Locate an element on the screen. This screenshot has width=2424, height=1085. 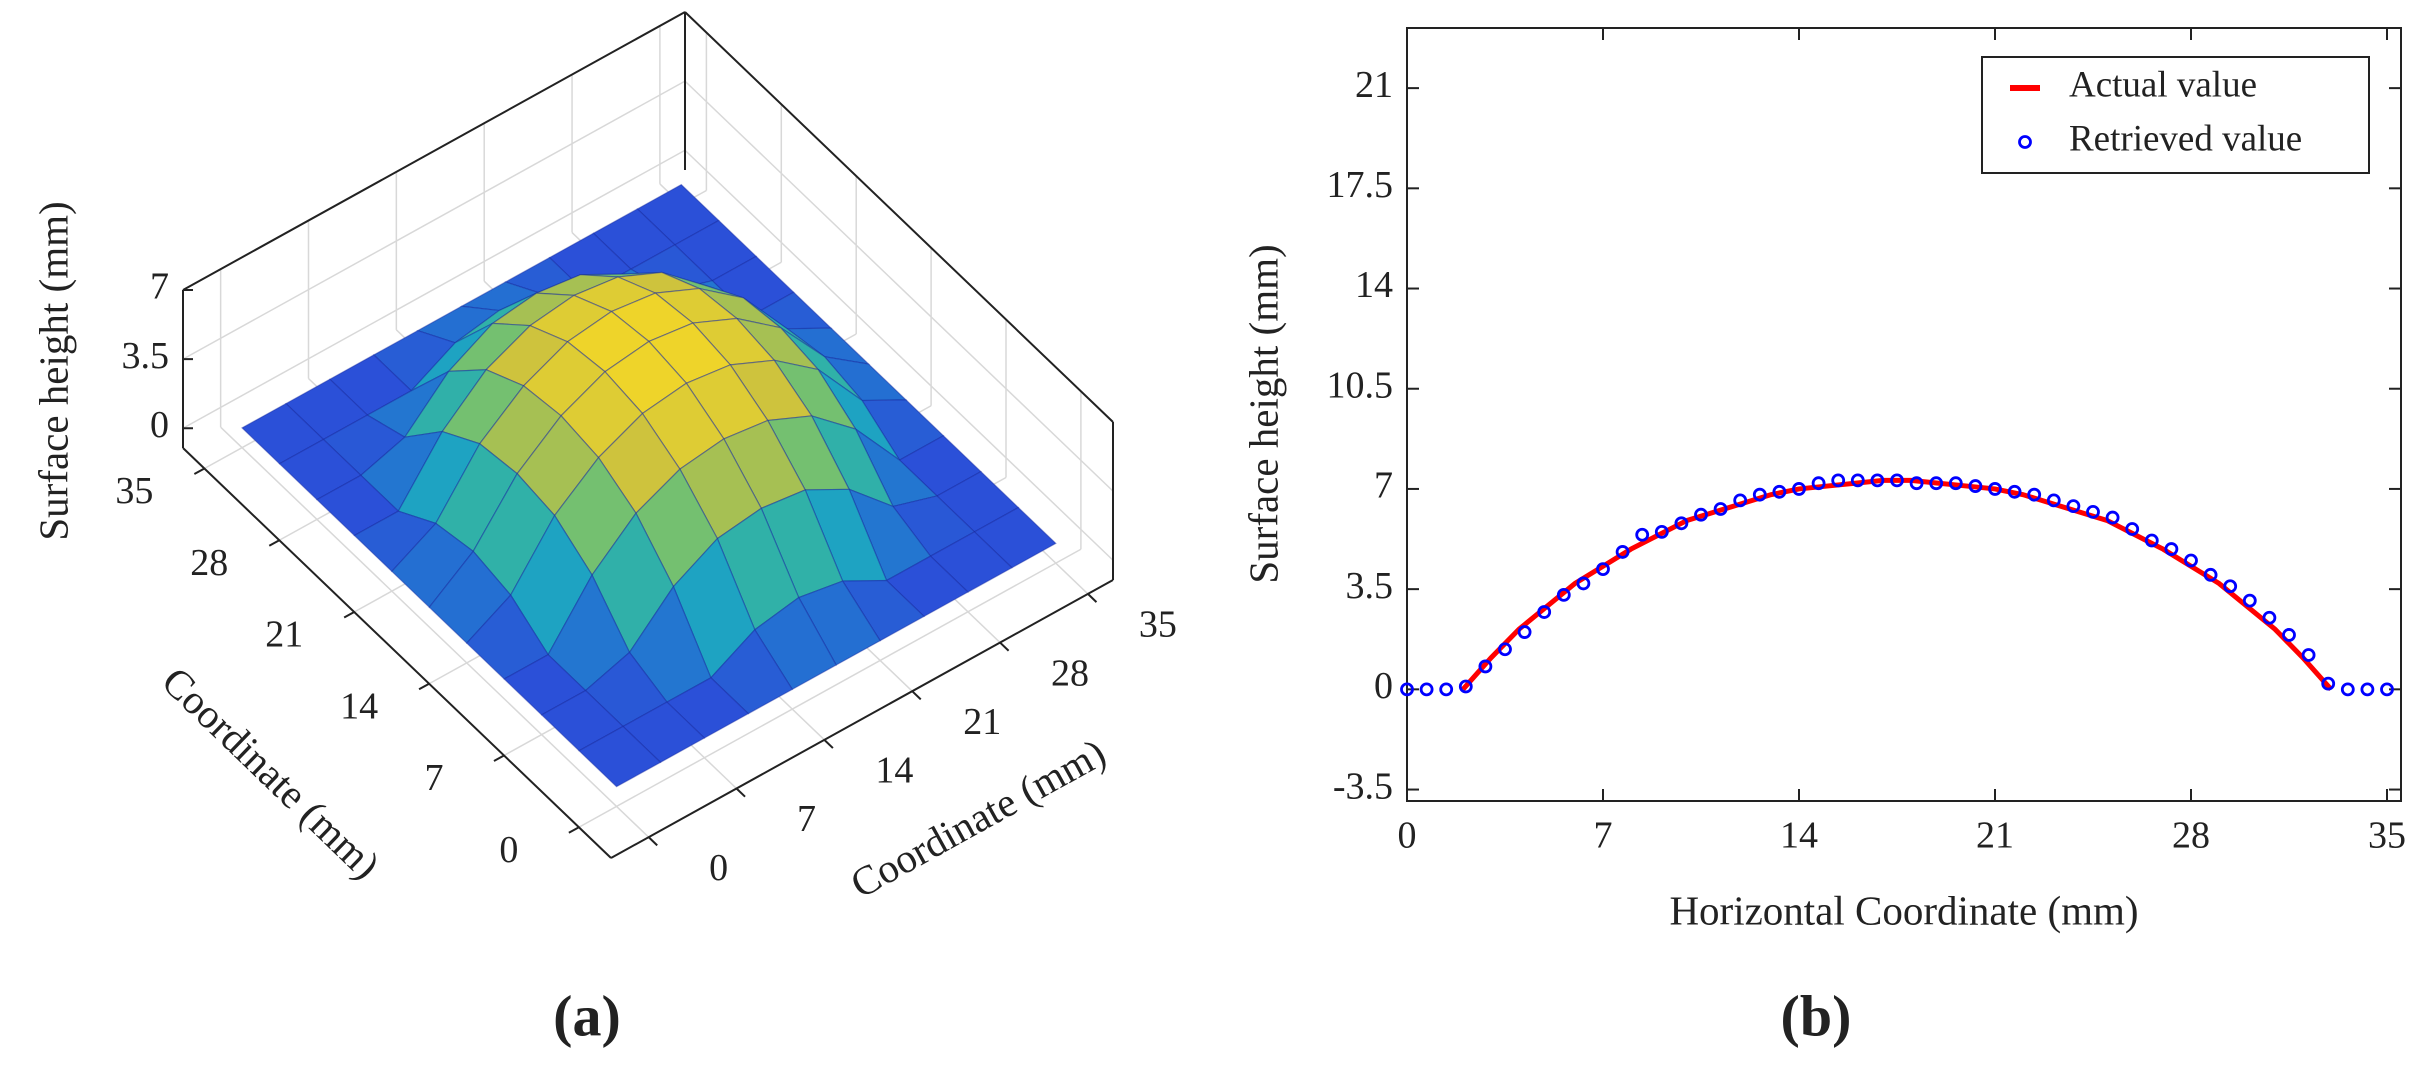
x-axis-label: Horizontal Coordinate (mm) is located at coordinates (1903, 910).